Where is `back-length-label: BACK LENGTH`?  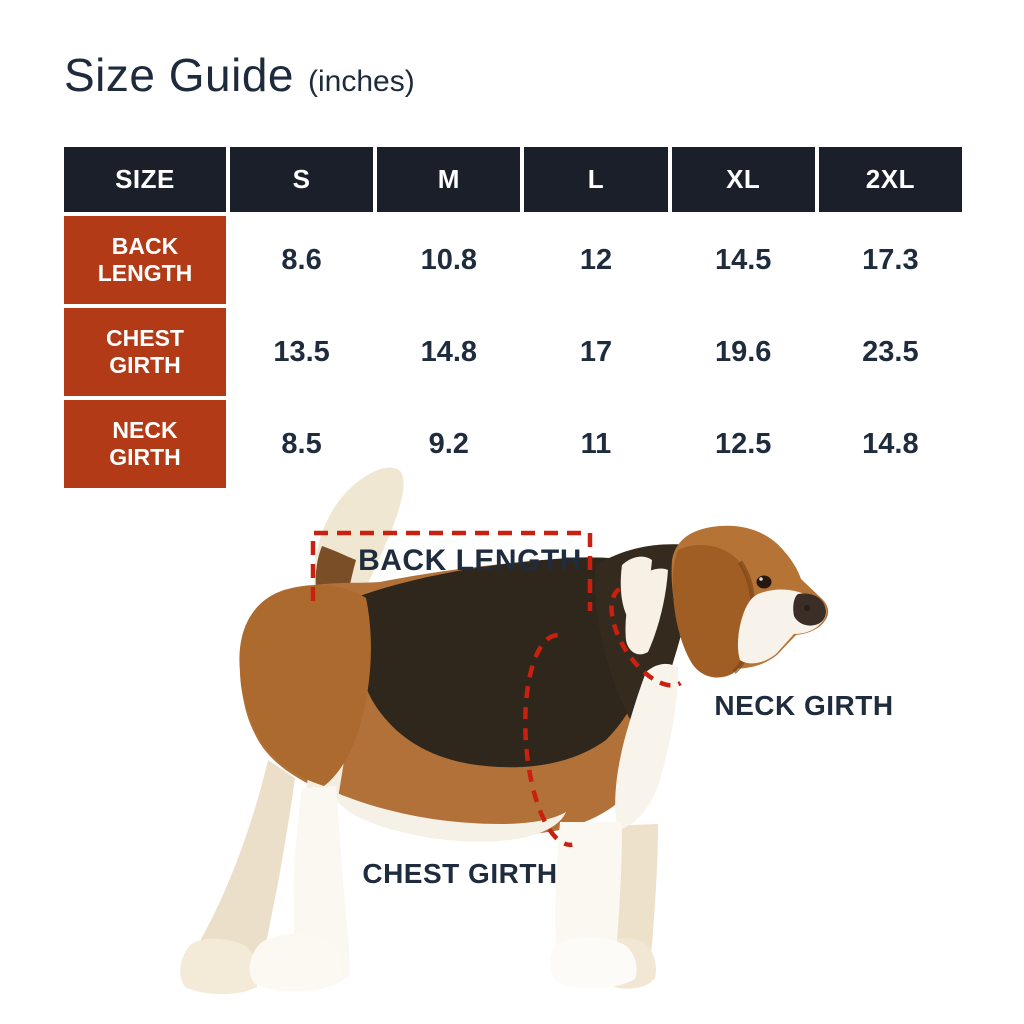
back-length-label: BACK LENGTH is located at coordinates (470, 560).